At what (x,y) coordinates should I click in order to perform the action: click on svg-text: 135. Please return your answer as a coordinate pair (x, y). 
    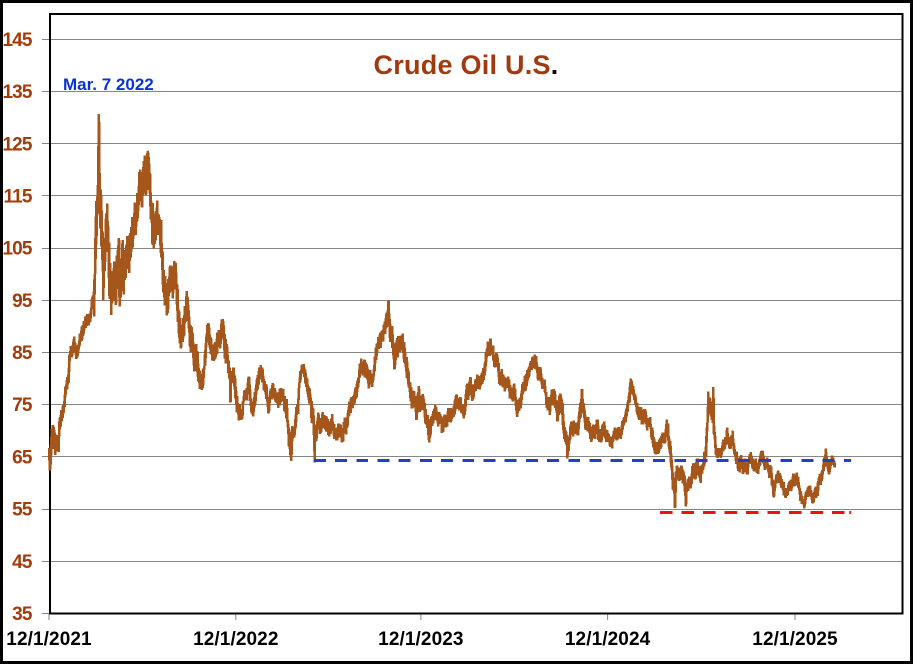
    Looking at the image, I should click on (17, 92).